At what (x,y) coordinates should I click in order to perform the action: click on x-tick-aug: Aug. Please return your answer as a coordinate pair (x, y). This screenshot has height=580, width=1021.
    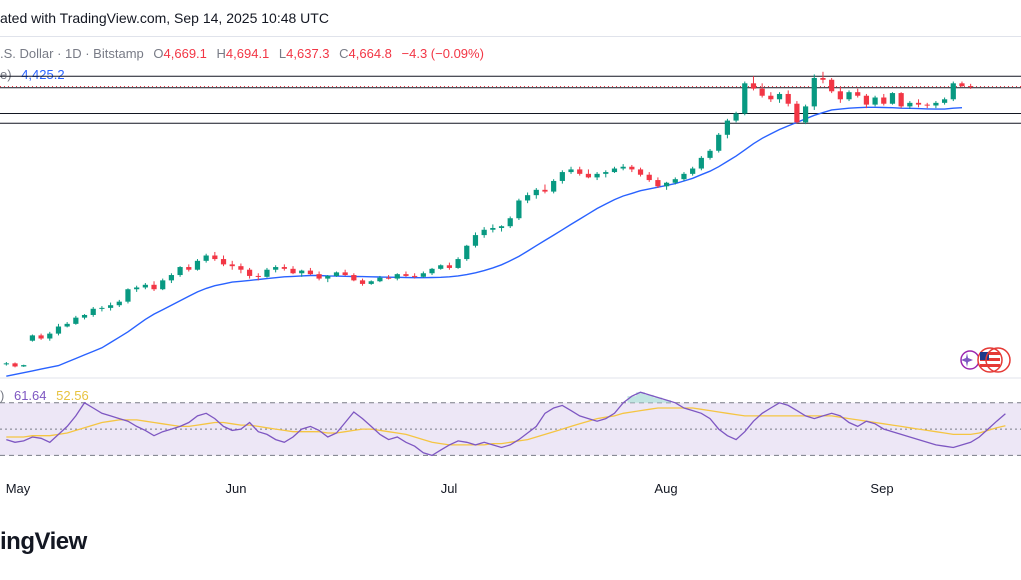
    Looking at the image, I should click on (665, 488).